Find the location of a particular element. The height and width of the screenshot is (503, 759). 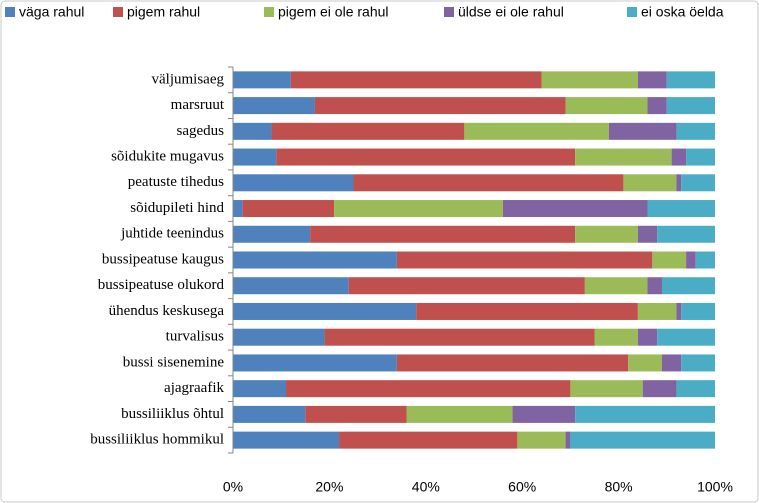

y-tick-label: ajagraafik is located at coordinates (194, 388).